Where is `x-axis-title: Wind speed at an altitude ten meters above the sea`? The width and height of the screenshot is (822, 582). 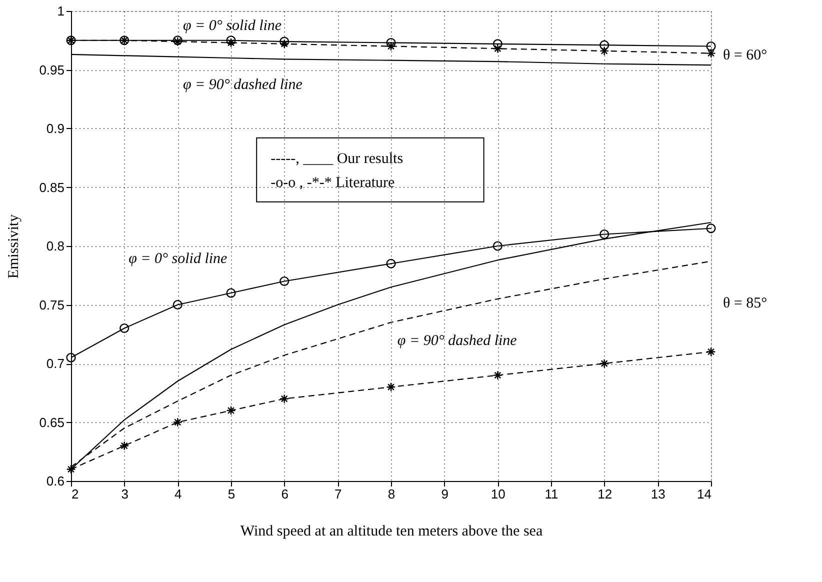 x-axis-title: Wind speed at an altitude ten meters above the sea is located at coordinates (391, 532).